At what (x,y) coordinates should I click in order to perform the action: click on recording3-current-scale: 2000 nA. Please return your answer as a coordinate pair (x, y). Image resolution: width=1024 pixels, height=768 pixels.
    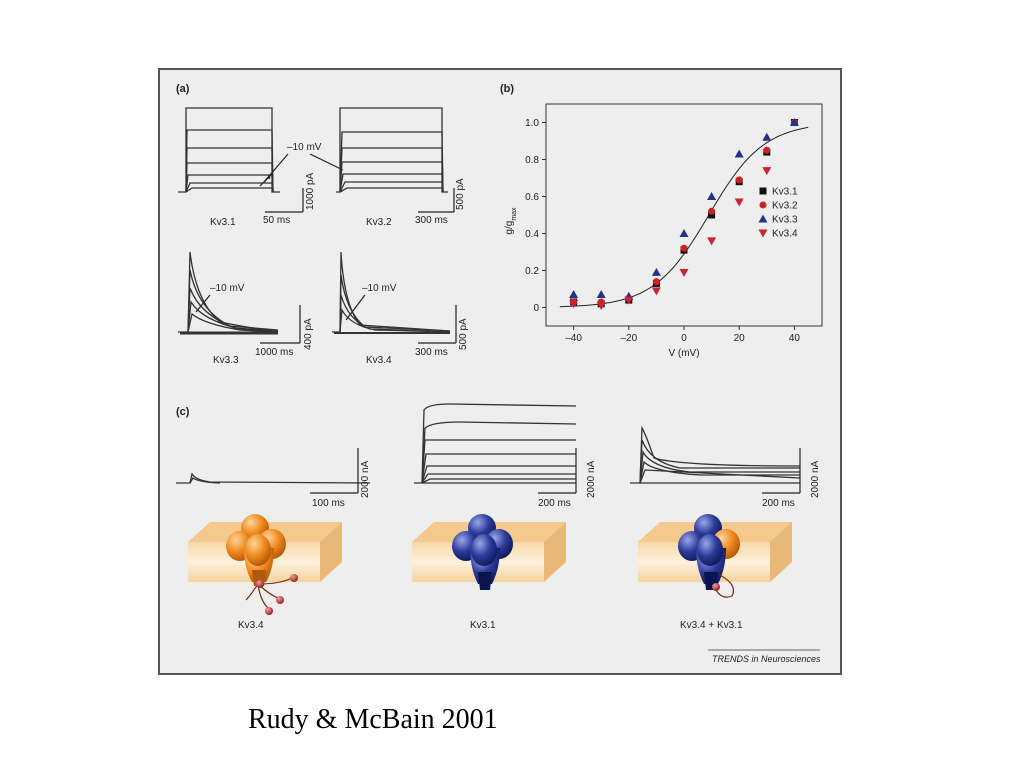
    Looking at the image, I should click on (815, 479).